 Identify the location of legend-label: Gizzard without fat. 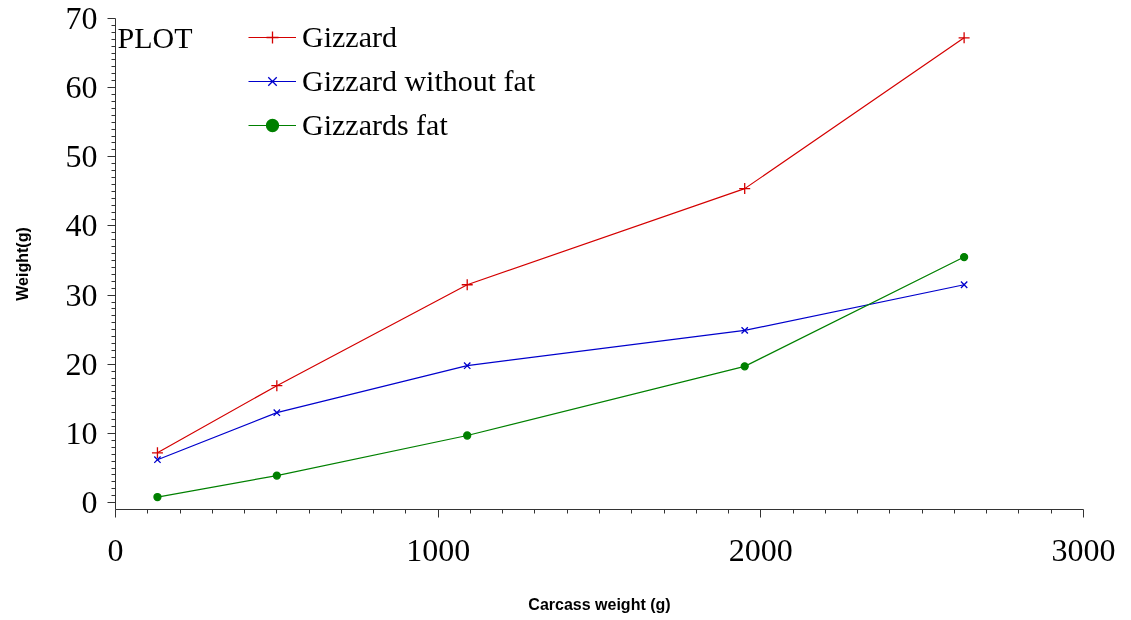
(419, 81).